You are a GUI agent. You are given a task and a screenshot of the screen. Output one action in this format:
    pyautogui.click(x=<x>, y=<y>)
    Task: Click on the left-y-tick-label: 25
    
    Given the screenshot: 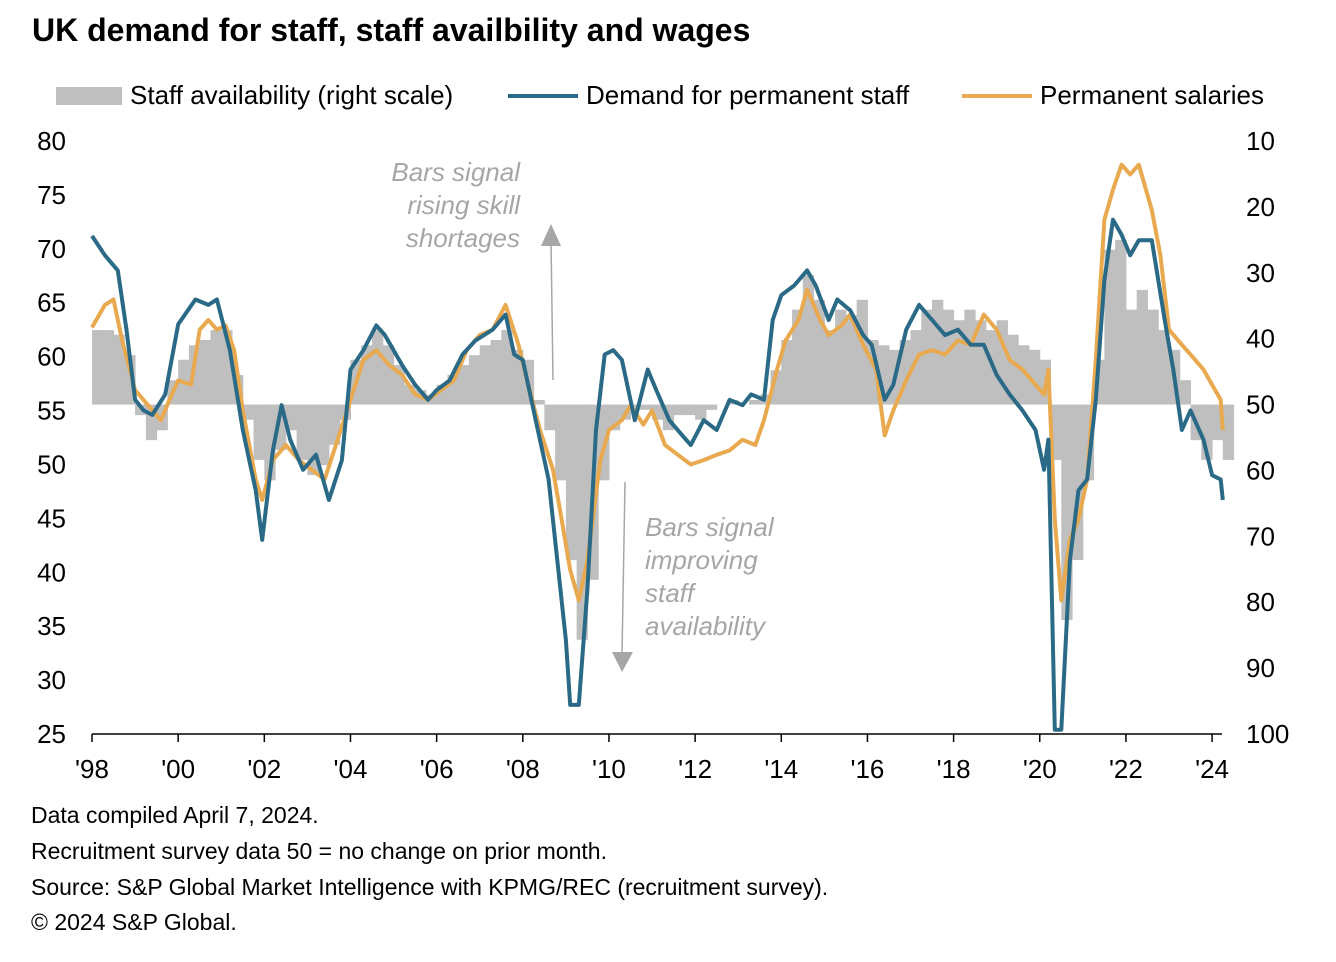 What is the action you would take?
    pyautogui.click(x=51, y=734)
    